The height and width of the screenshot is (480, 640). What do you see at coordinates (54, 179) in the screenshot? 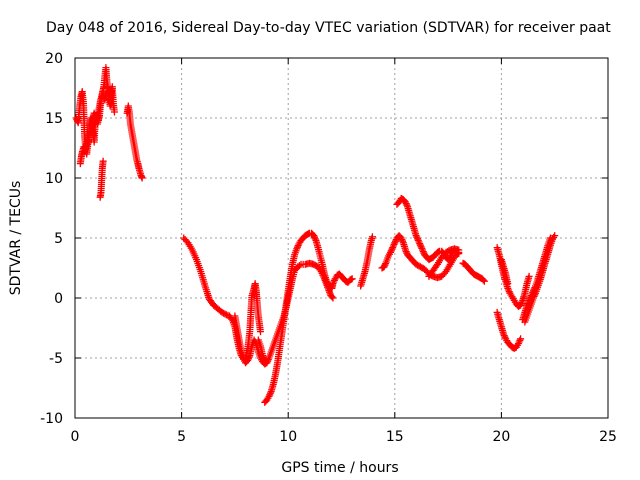
I see `y-tick-label: 10` at bounding box center [54, 179].